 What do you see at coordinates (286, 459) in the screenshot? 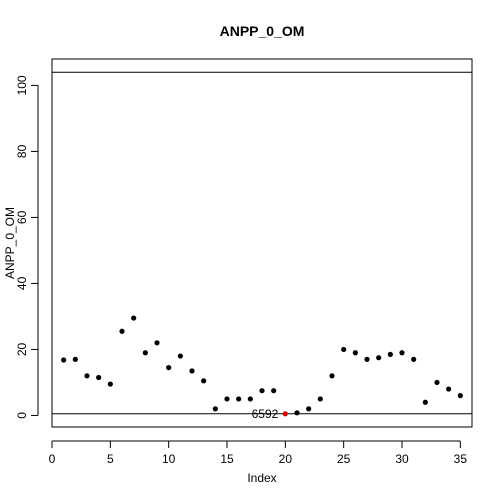
I see `x-tick-label: 20` at bounding box center [286, 459].